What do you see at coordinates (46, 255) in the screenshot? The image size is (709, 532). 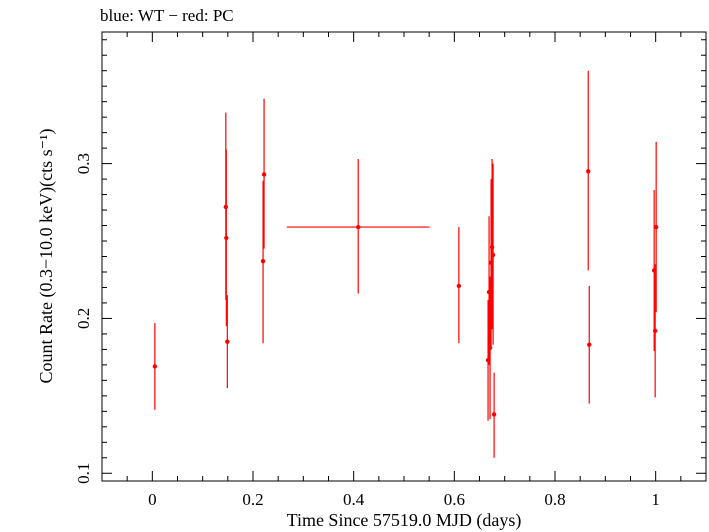 I see `y-axis-label: Count Rate (0.3−10.0 keV)(cts s⁻¹)` at bounding box center [46, 255].